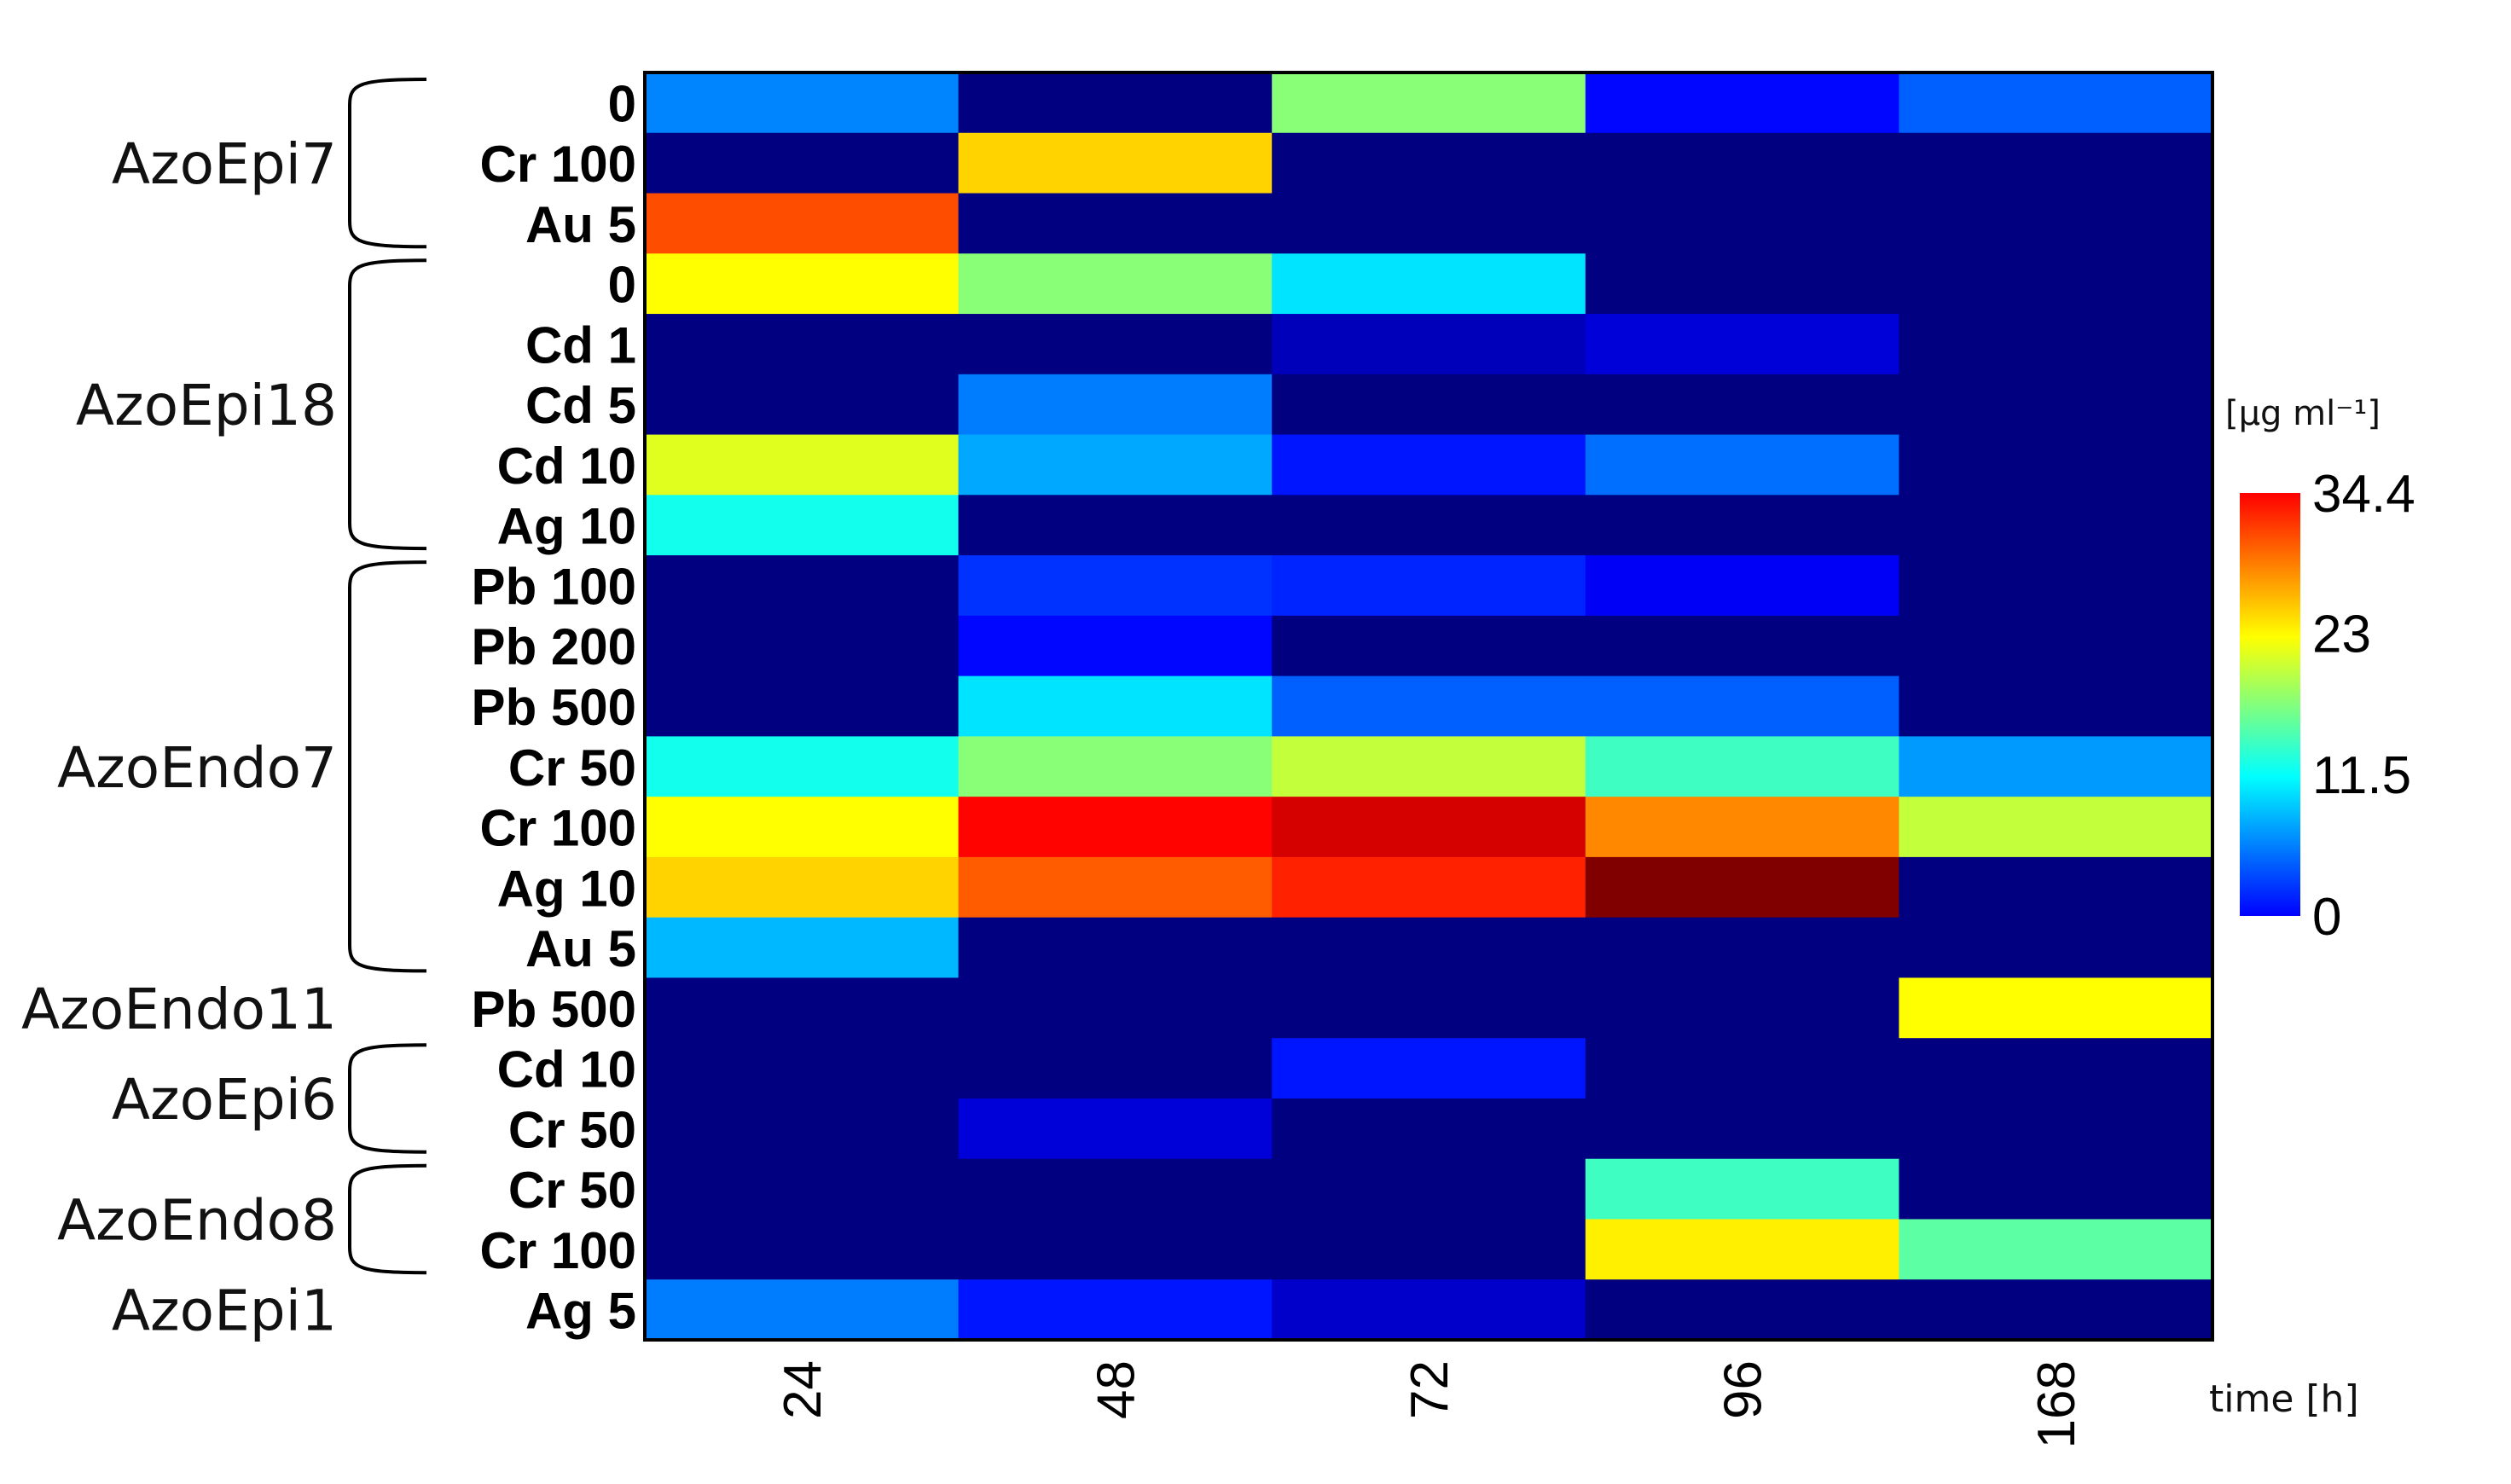 The image size is (2511, 1484). What do you see at coordinates (1430, 1389) in the screenshot?
I see `x-tick-label: 72` at bounding box center [1430, 1389].